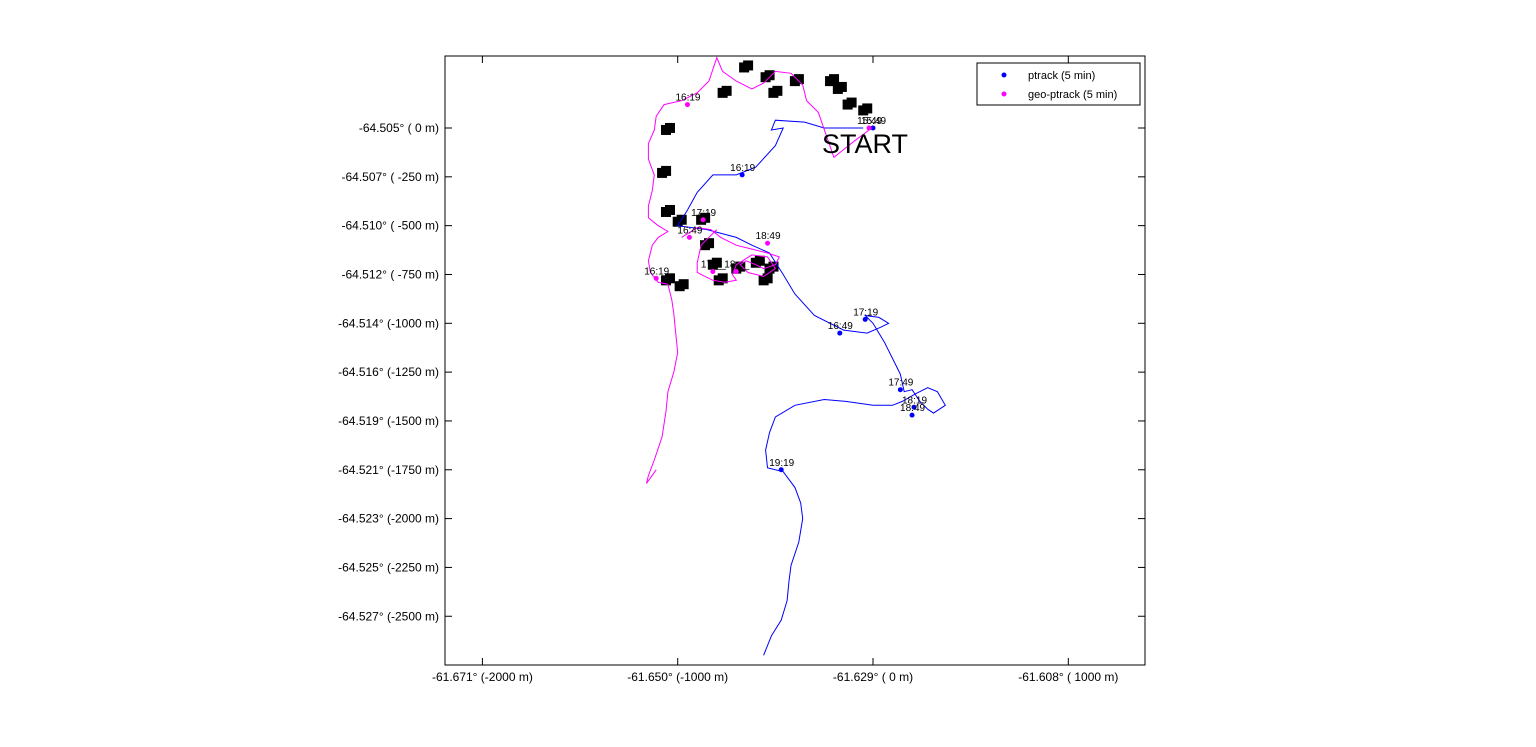 The image size is (1536, 747). I want to click on time-label: 18:__, so click(736, 265).